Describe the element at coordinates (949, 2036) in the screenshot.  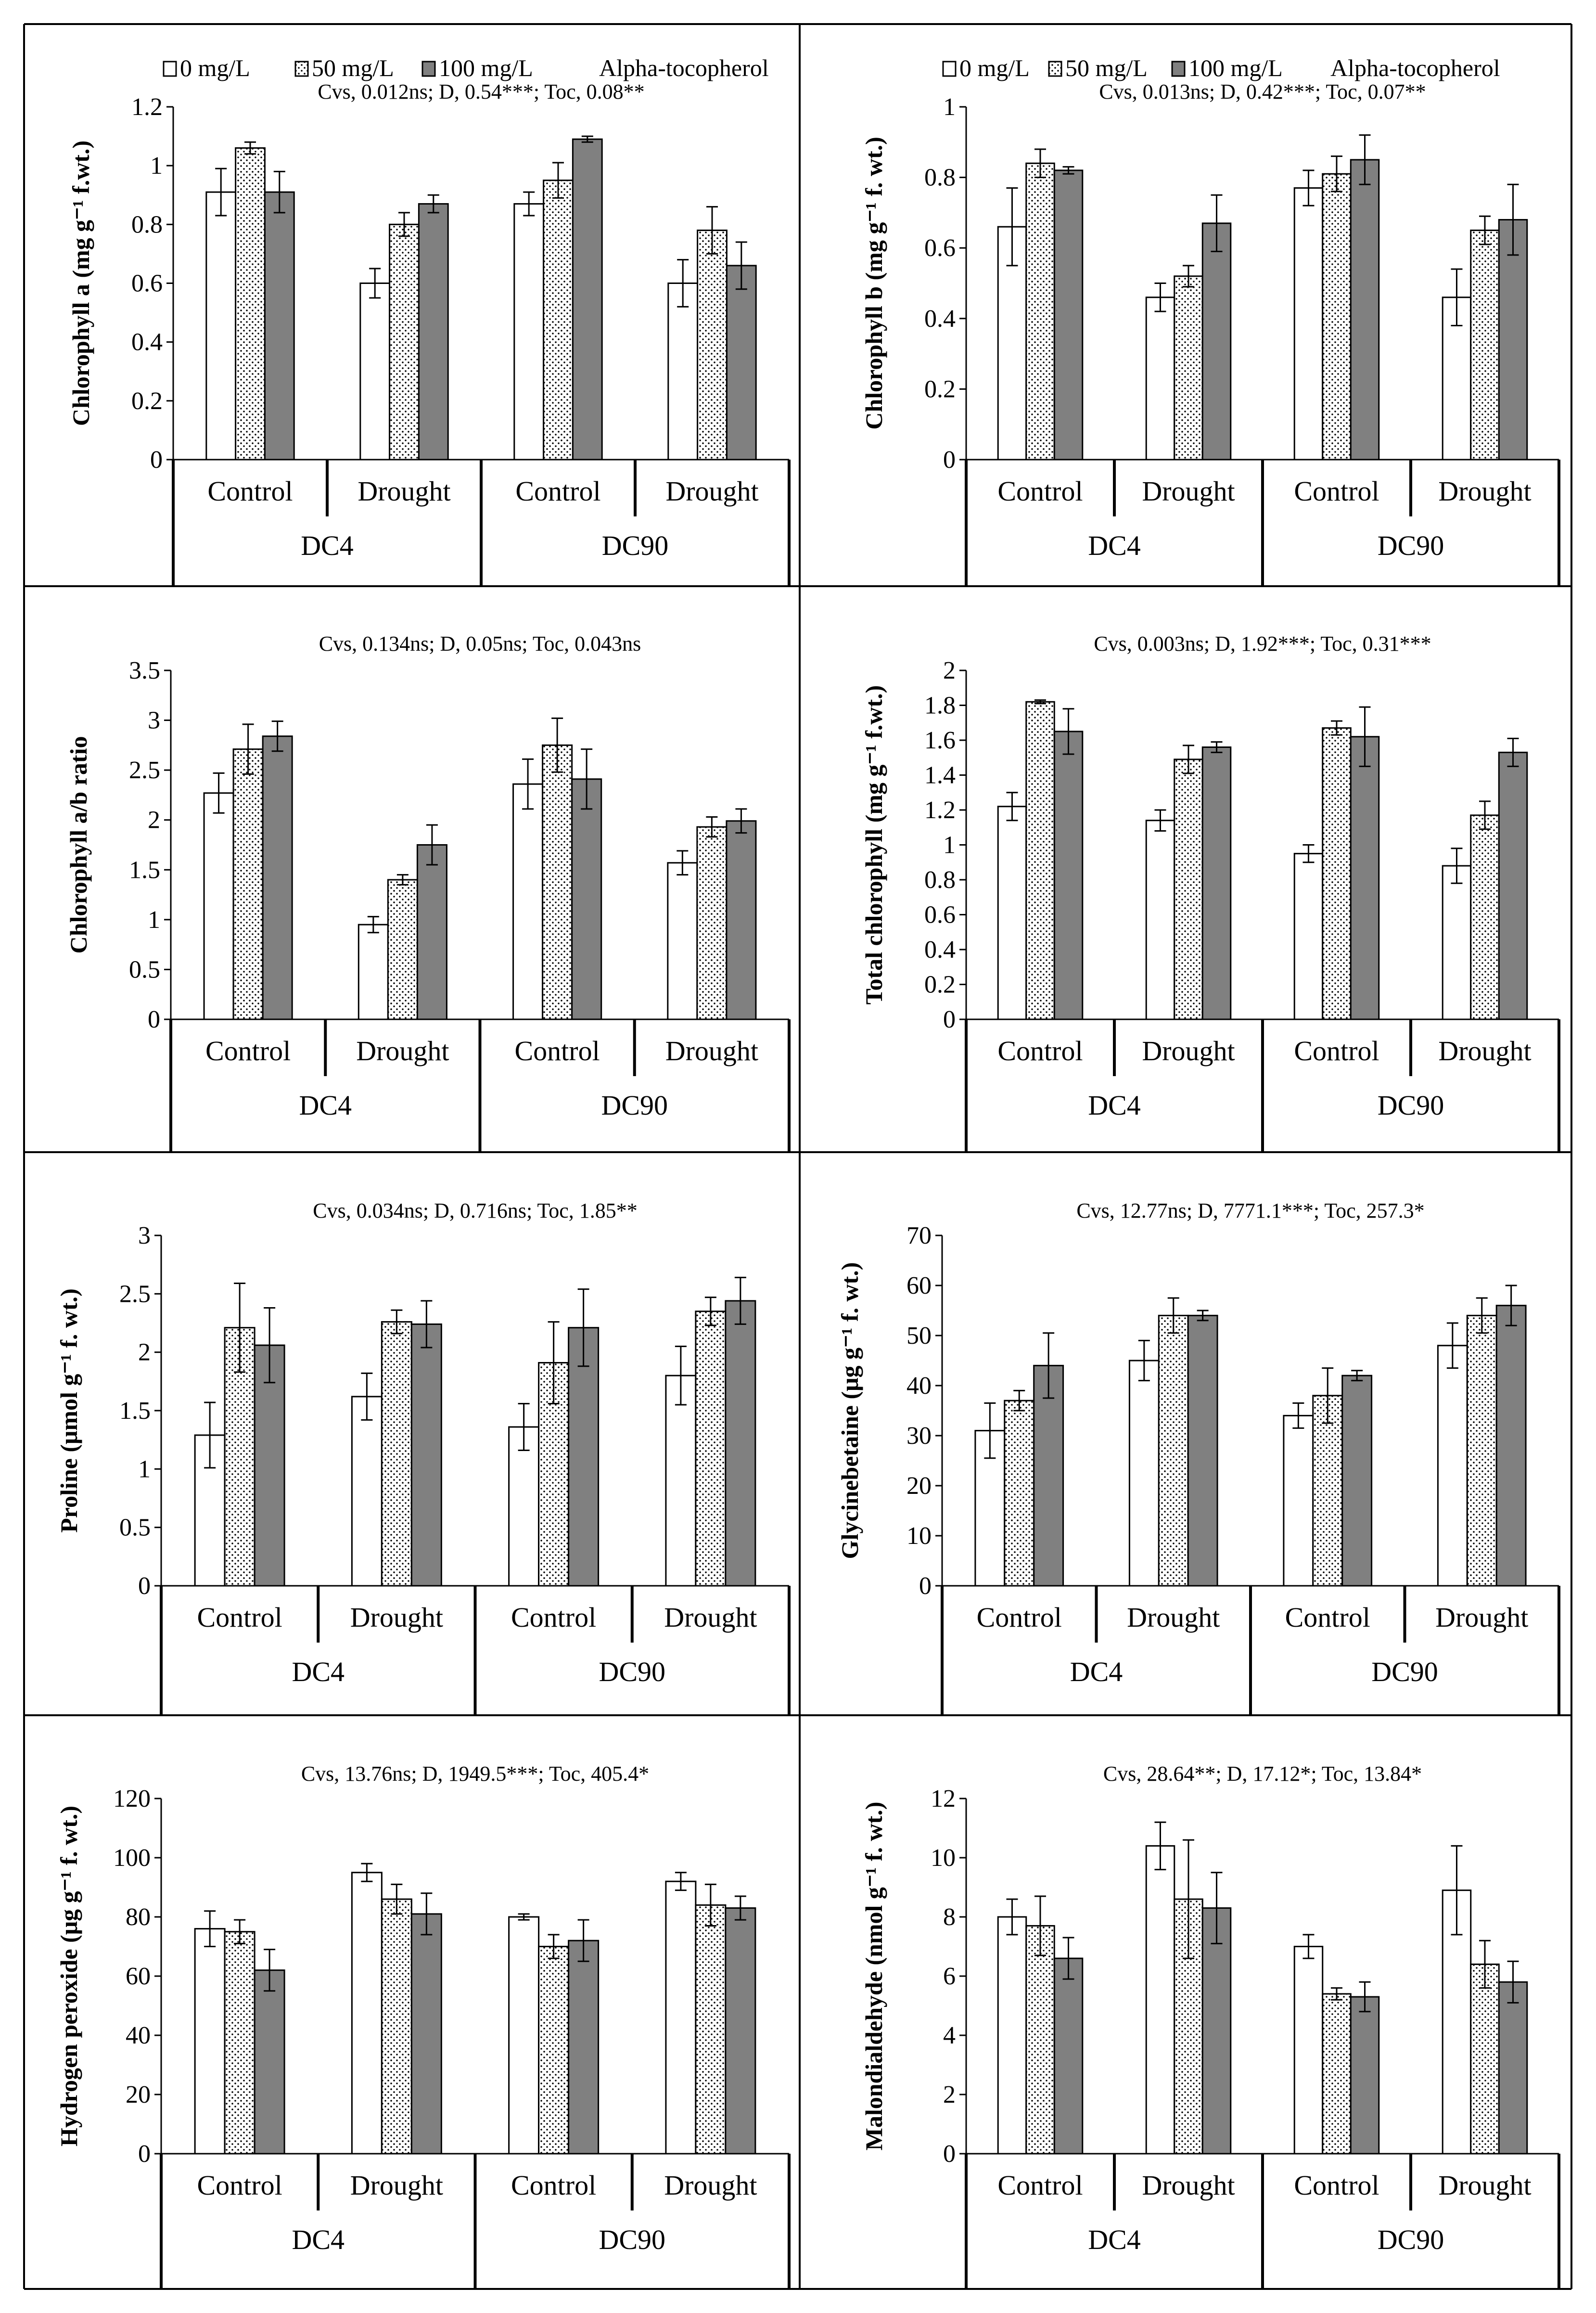
I see `y-tick-label: 4` at that location.